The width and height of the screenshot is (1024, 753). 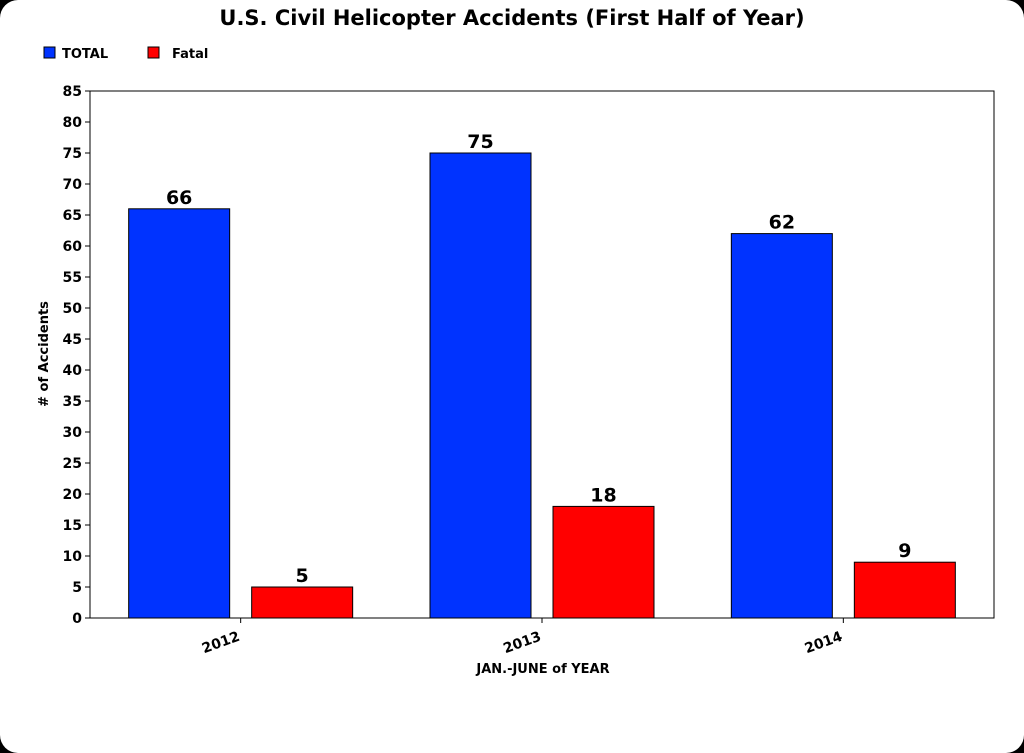 I want to click on data-label-fatal-2012: 5, so click(x=302, y=576).